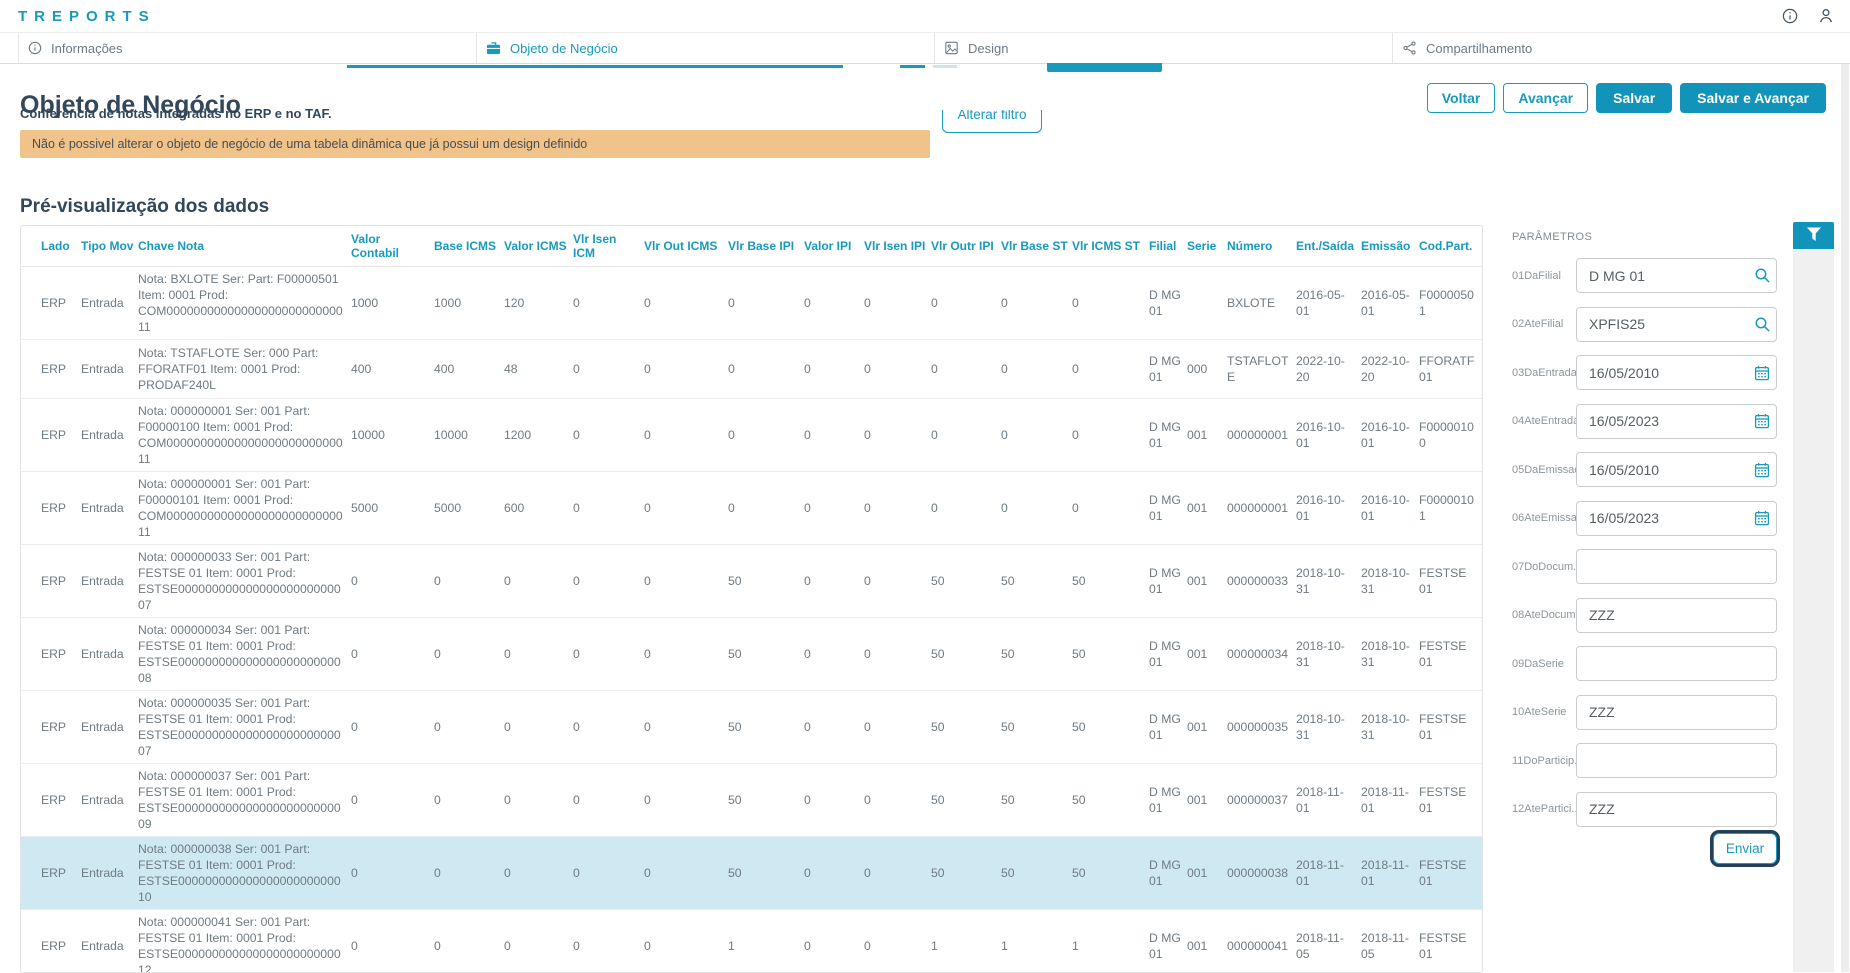 Image resolution: width=1850 pixels, height=973 pixels. I want to click on column-header-vlr-icms-st: Vlr ICMS ST, so click(1110, 246).